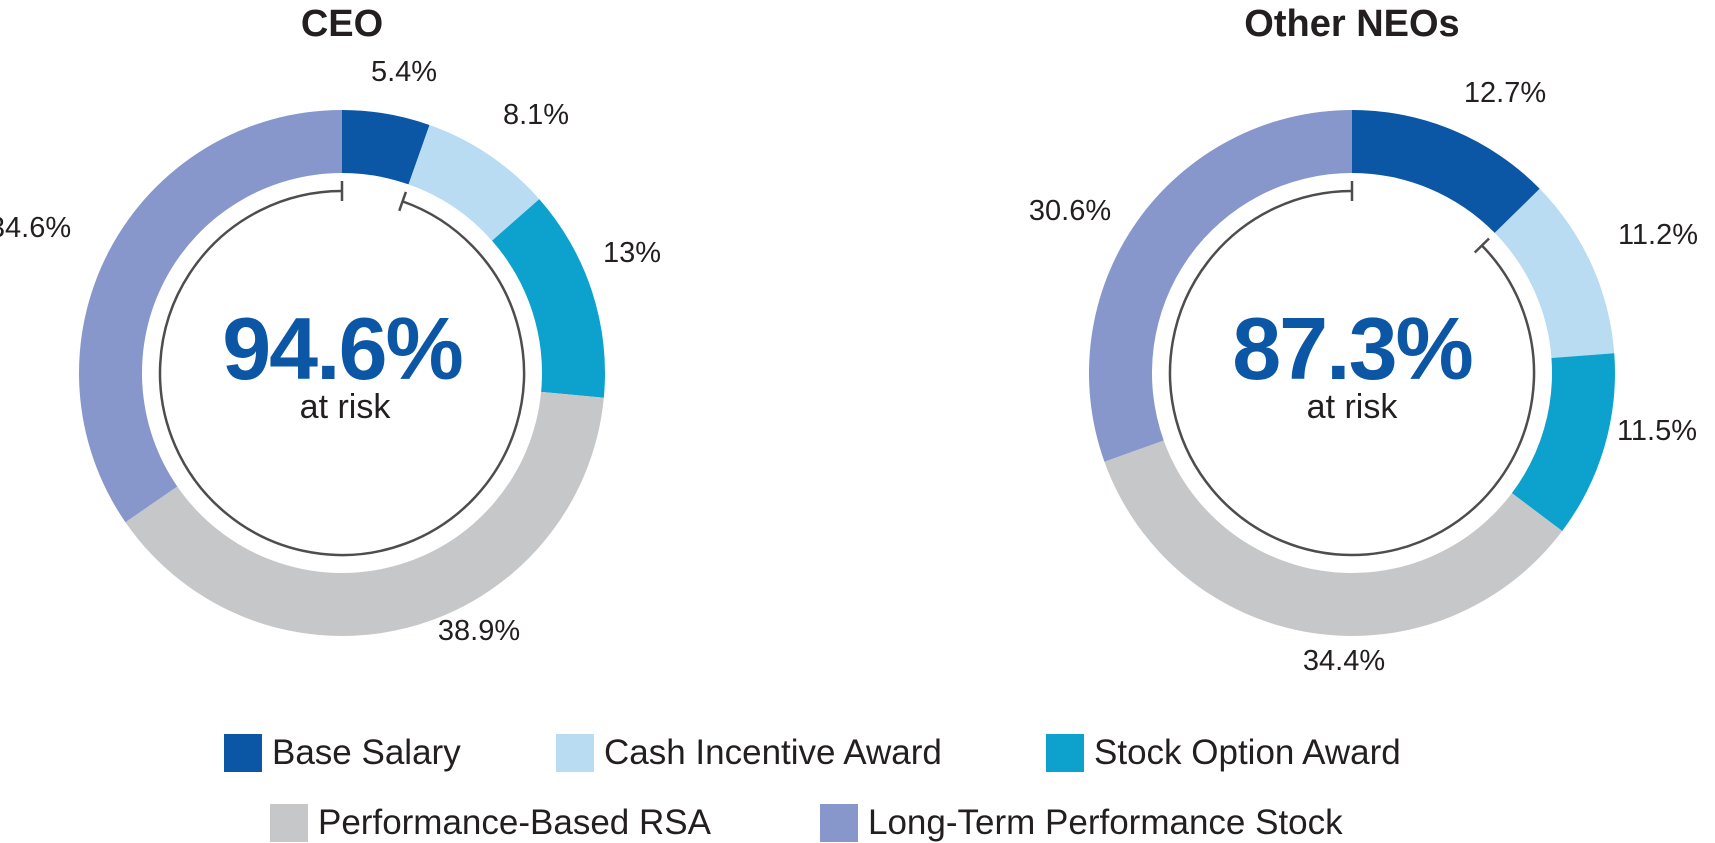 The height and width of the screenshot is (843, 1715). I want to click on legend-label: Performance-Based RSA, so click(515, 822).